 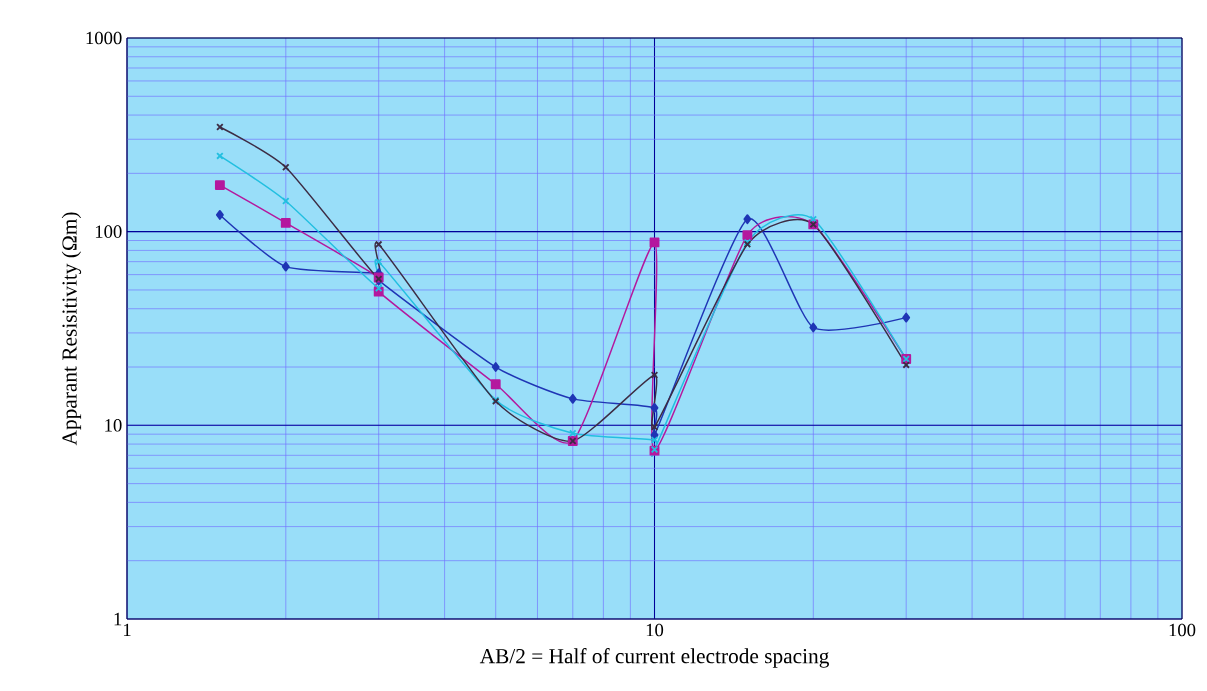 What do you see at coordinates (113, 425) in the screenshot?
I see `y-tick-label: 10` at bounding box center [113, 425].